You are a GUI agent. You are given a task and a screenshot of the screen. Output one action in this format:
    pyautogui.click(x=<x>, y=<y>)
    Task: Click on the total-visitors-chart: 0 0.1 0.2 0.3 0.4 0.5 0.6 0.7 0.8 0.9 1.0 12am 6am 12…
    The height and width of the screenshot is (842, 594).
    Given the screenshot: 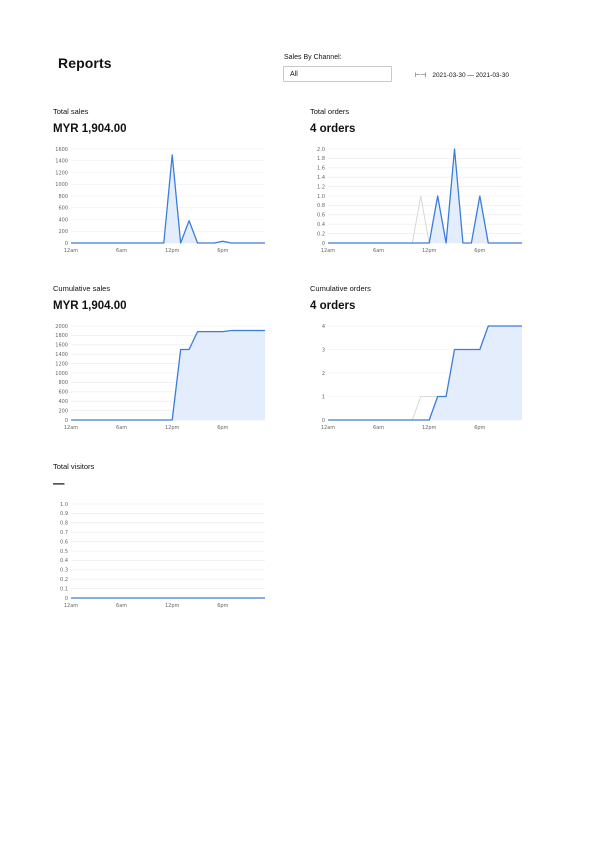 What is the action you would take?
    pyautogui.click(x=162, y=555)
    